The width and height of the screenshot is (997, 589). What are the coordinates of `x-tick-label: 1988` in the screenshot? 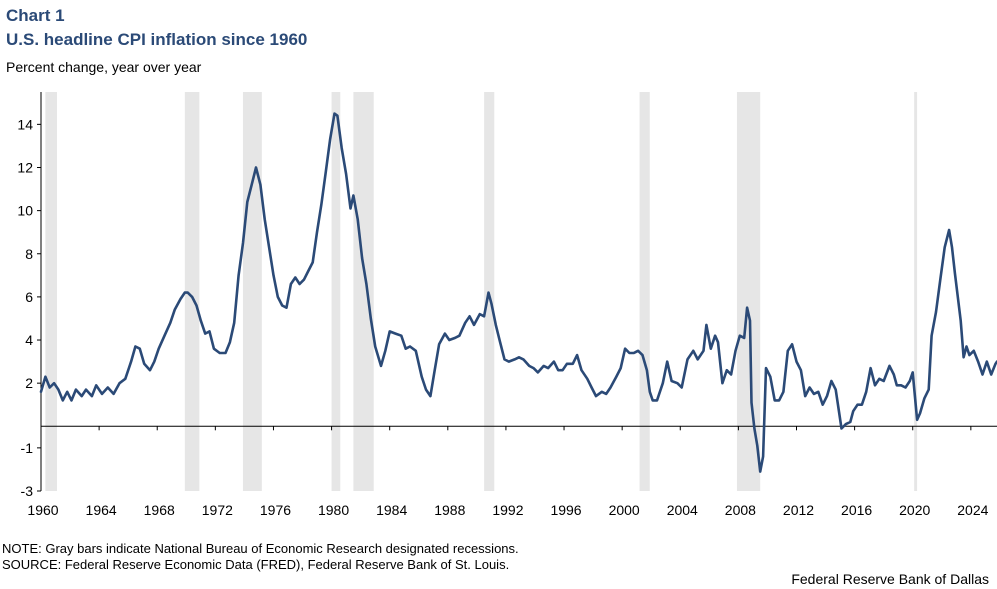 It's located at (449, 510).